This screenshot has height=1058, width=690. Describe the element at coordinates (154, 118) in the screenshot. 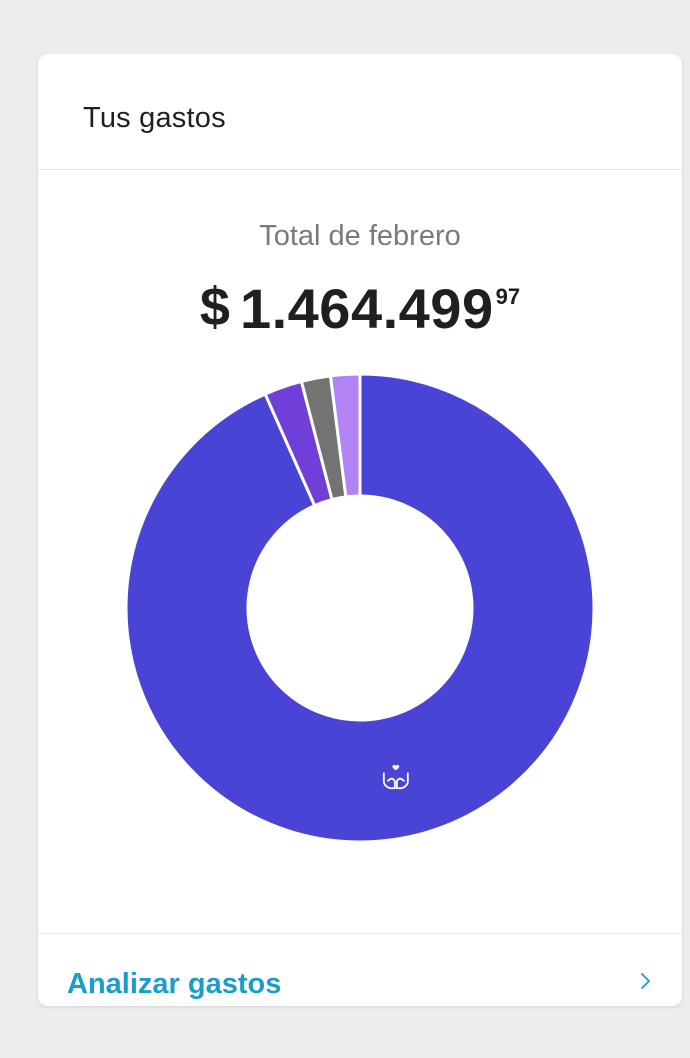

I see `card-title: Tus gastos` at that location.